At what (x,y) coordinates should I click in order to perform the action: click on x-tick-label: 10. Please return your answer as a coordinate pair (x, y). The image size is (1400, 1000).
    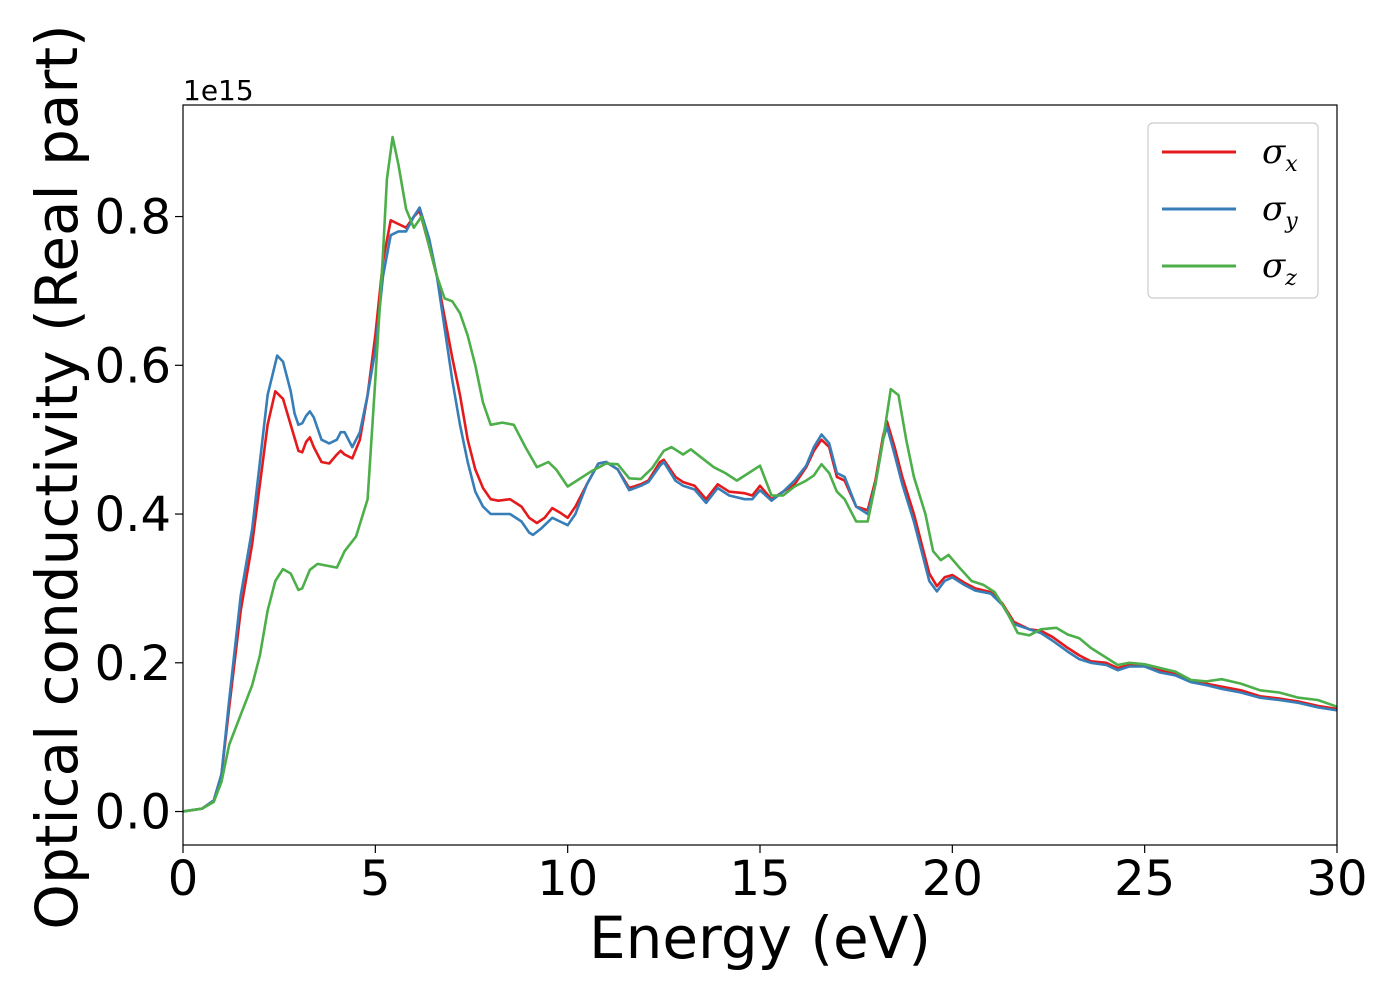
    Looking at the image, I should click on (567, 879).